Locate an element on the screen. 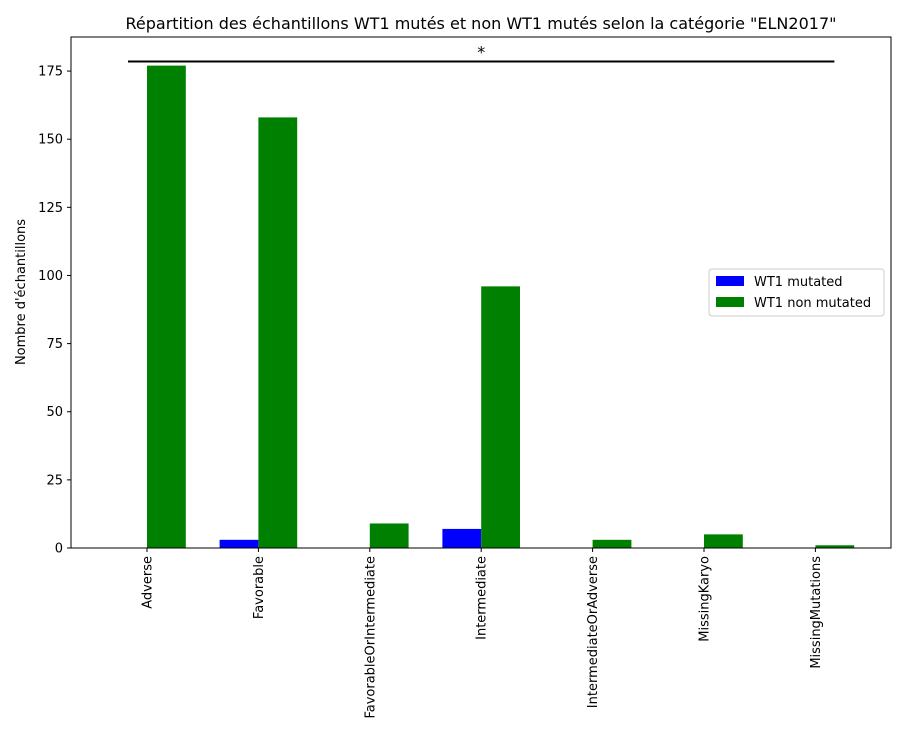  significance-annotation: * is located at coordinates (481, 53).